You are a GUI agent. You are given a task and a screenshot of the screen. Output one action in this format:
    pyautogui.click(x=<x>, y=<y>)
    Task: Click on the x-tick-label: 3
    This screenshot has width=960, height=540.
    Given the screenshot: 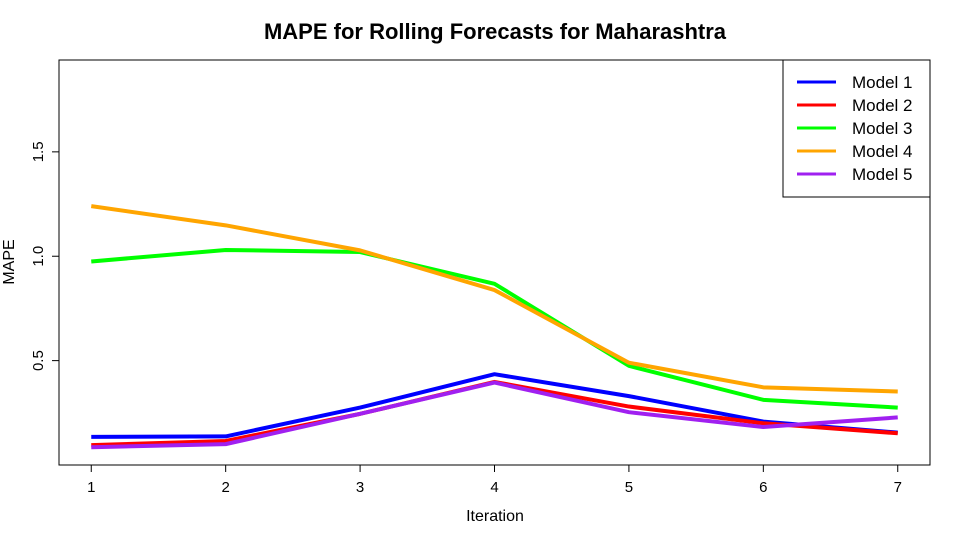 What is the action you would take?
    pyautogui.click(x=360, y=487)
    